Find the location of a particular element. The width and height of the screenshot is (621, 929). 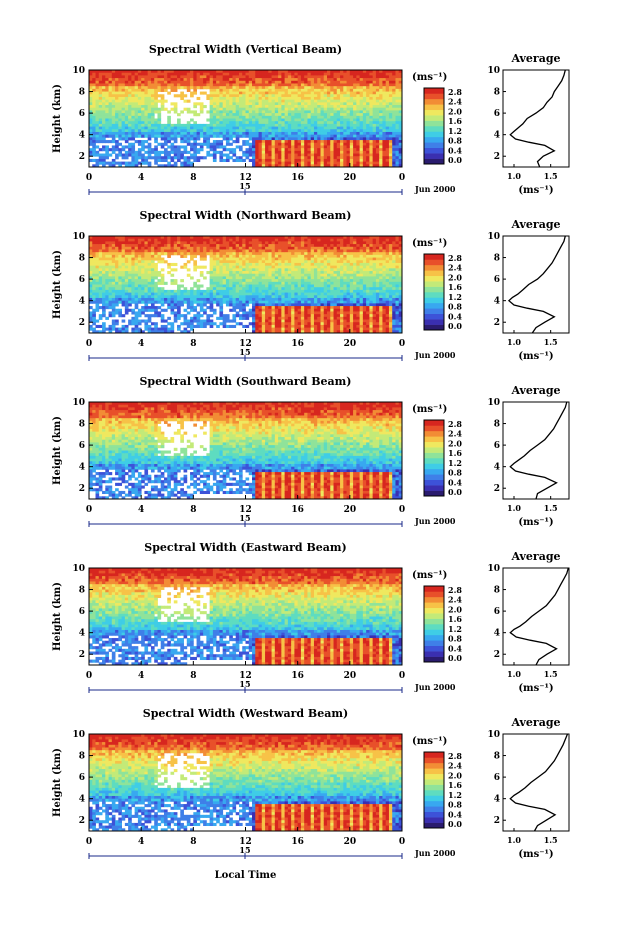

average-x-tick-label: 1.0 is located at coordinates (514, 176).